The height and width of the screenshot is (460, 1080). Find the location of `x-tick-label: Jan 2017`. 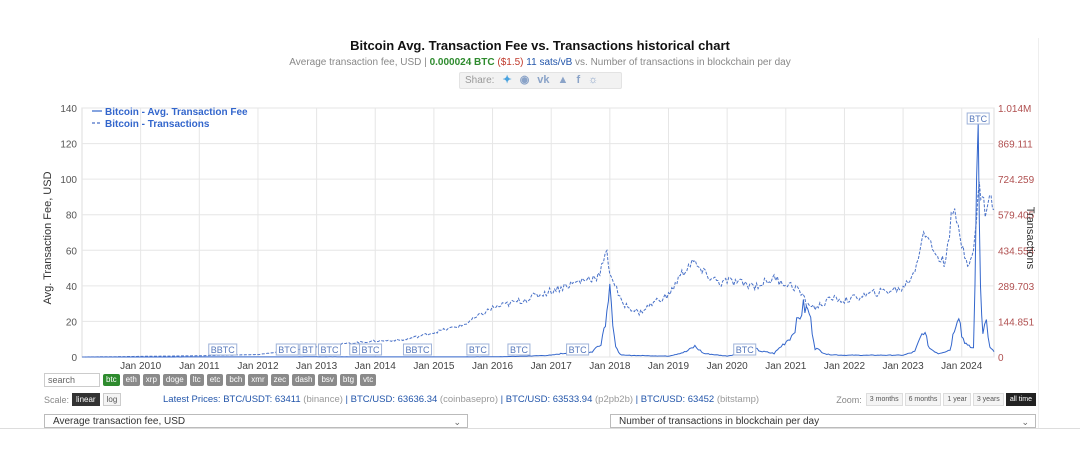

x-tick-label: Jan 2017 is located at coordinates (552, 366).